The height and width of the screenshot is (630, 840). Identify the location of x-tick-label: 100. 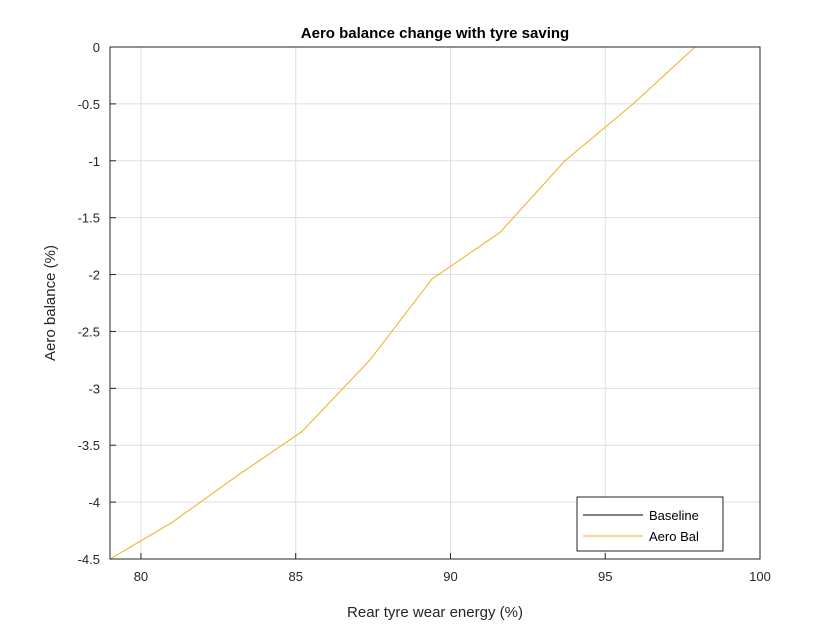
(760, 576).